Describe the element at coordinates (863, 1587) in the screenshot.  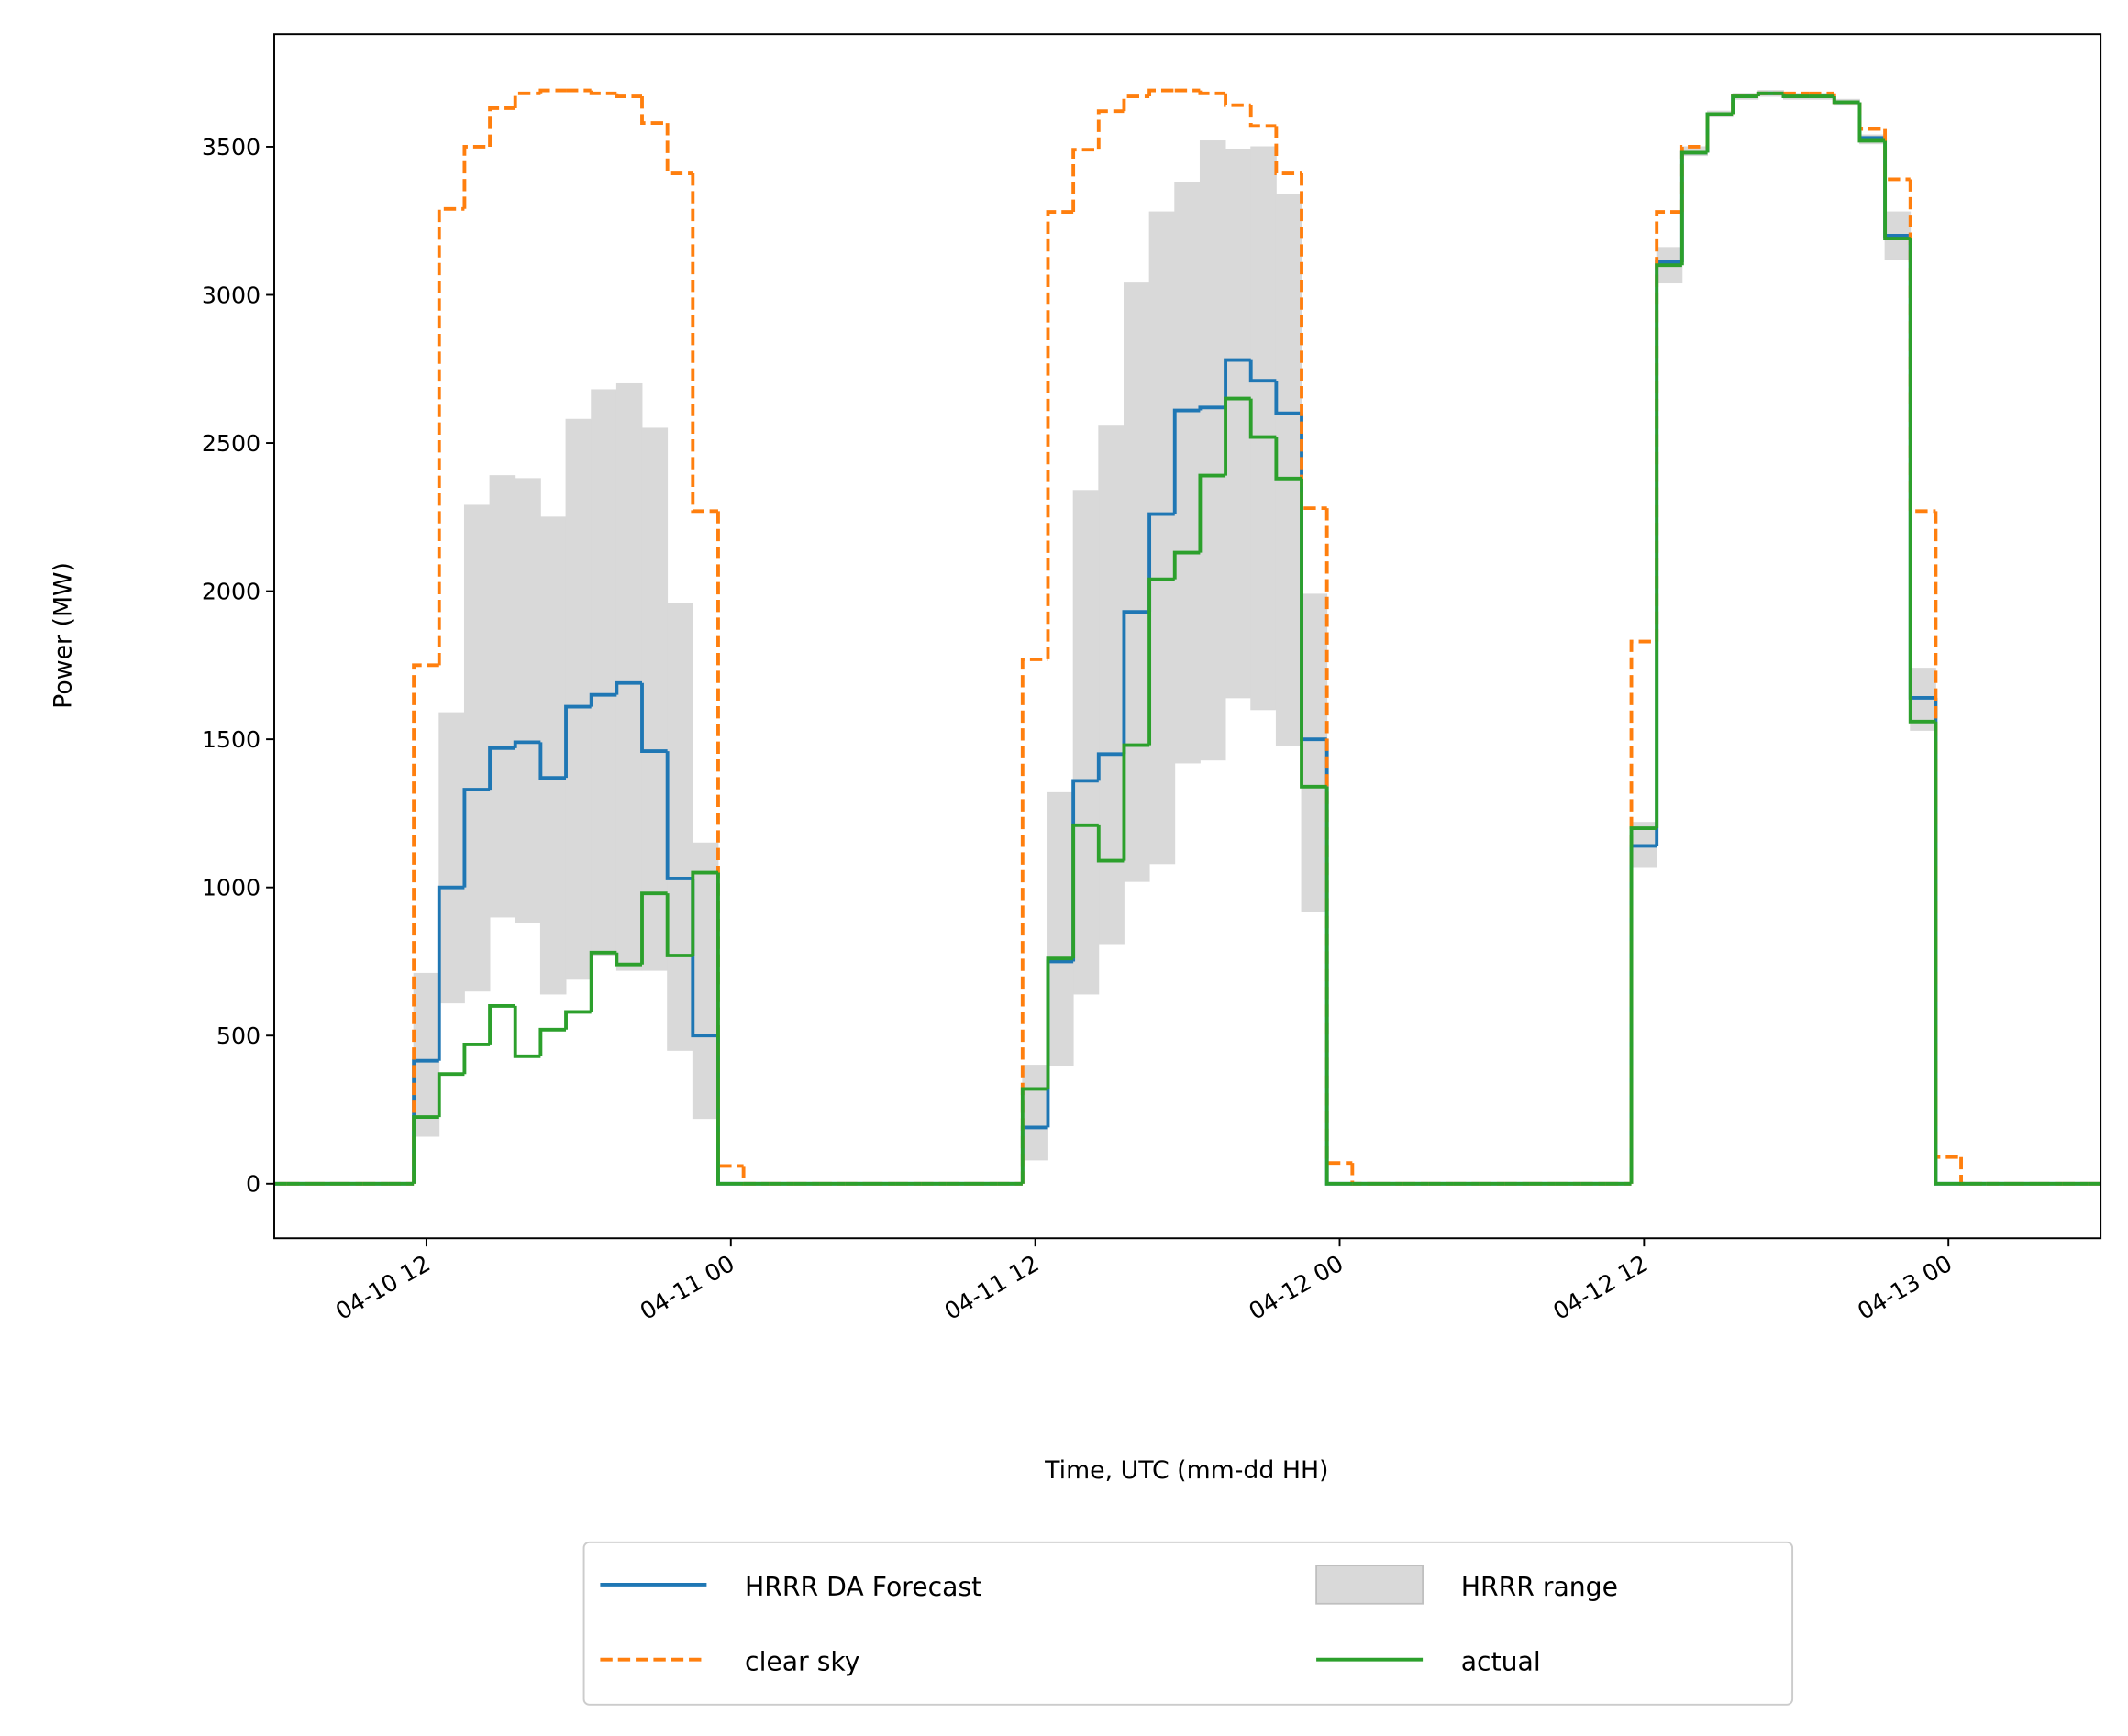
I see `legend-label: HRRR DA Forecast` at that location.